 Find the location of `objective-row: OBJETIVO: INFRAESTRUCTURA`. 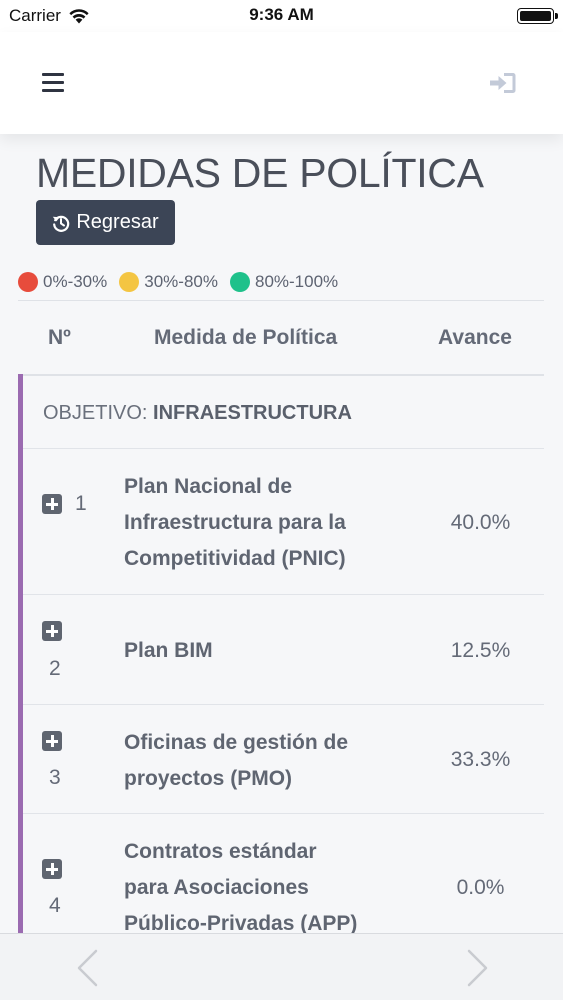

objective-row: OBJETIVO: INFRAESTRUCTURA is located at coordinates (283, 412).